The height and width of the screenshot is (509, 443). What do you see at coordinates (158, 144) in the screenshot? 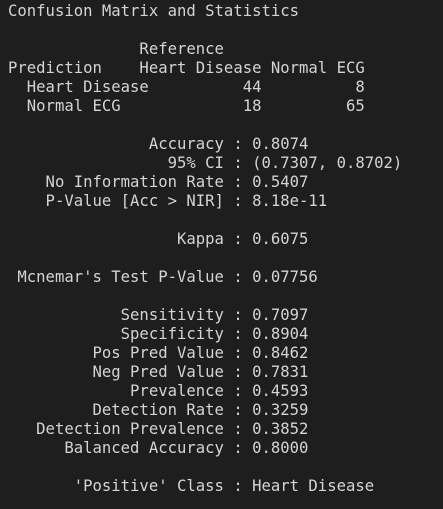
I see `stat-accuracy: Accuracy : 0.8074` at bounding box center [158, 144].